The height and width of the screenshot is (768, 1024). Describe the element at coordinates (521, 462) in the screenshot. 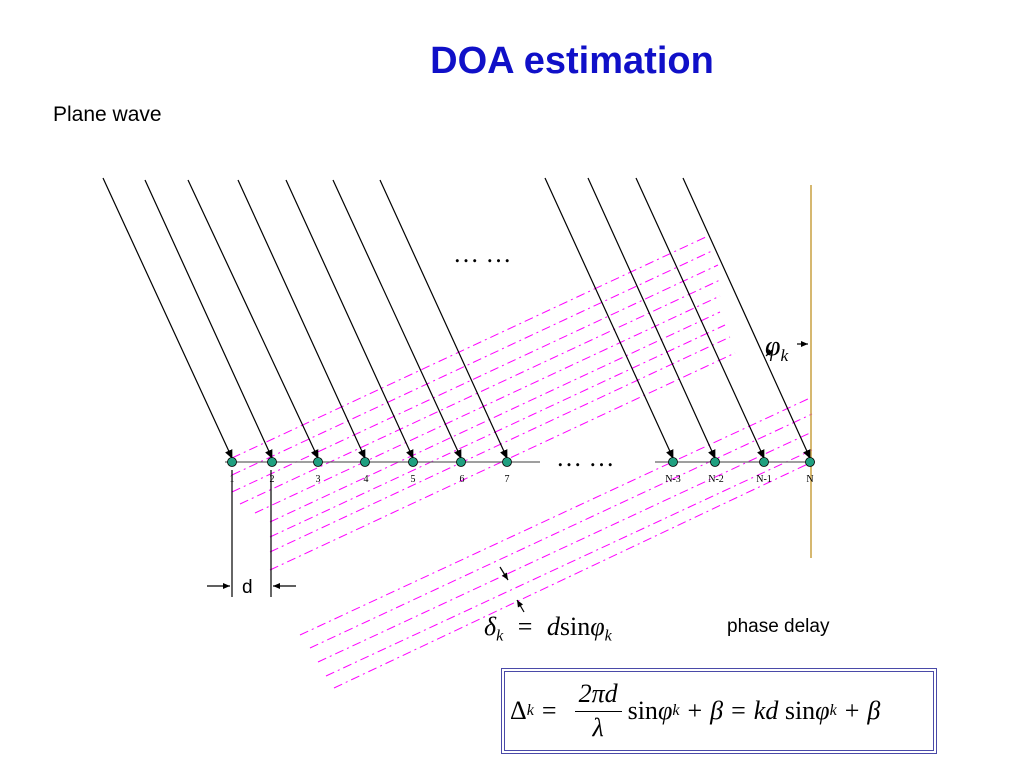

I see `sensor-array` at that location.